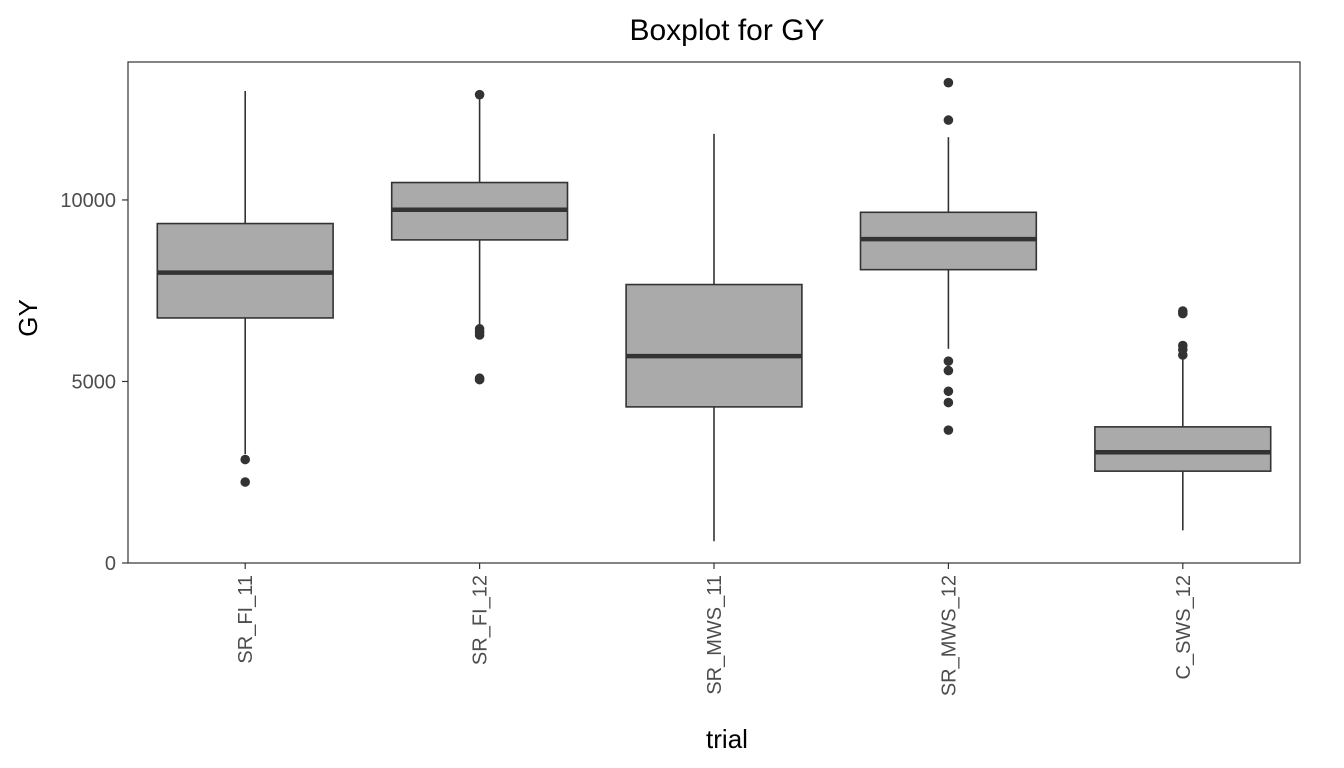  Describe the element at coordinates (88, 201) in the screenshot. I see `y-tick-label: 10000` at that location.